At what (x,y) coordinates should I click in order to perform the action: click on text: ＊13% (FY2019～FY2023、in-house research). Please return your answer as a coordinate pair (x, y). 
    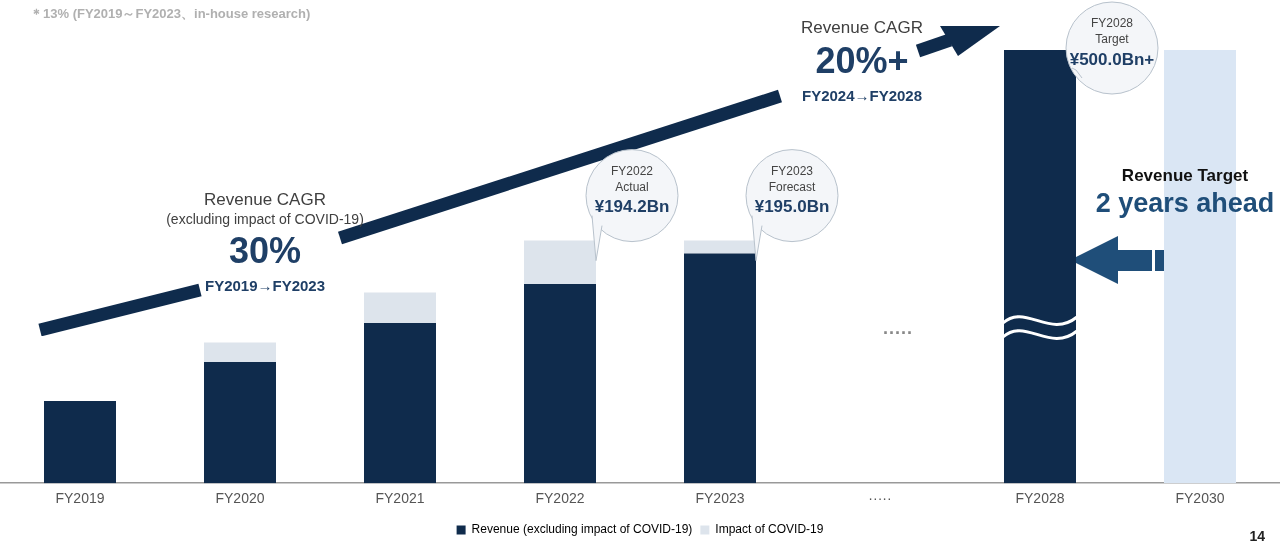
    Looking at the image, I should click on (170, 13).